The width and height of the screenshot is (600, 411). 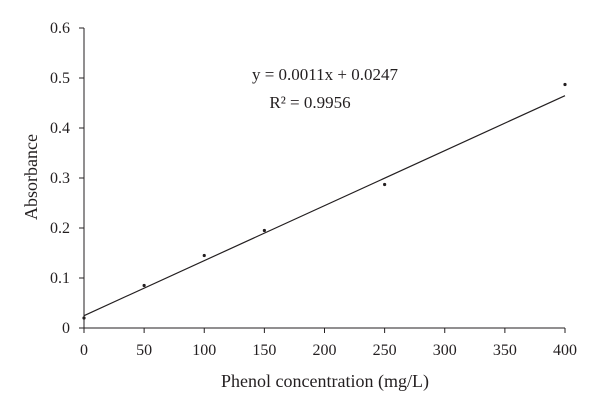 What do you see at coordinates (31, 177) in the screenshot?
I see `y-axis-title: Absorbance` at bounding box center [31, 177].